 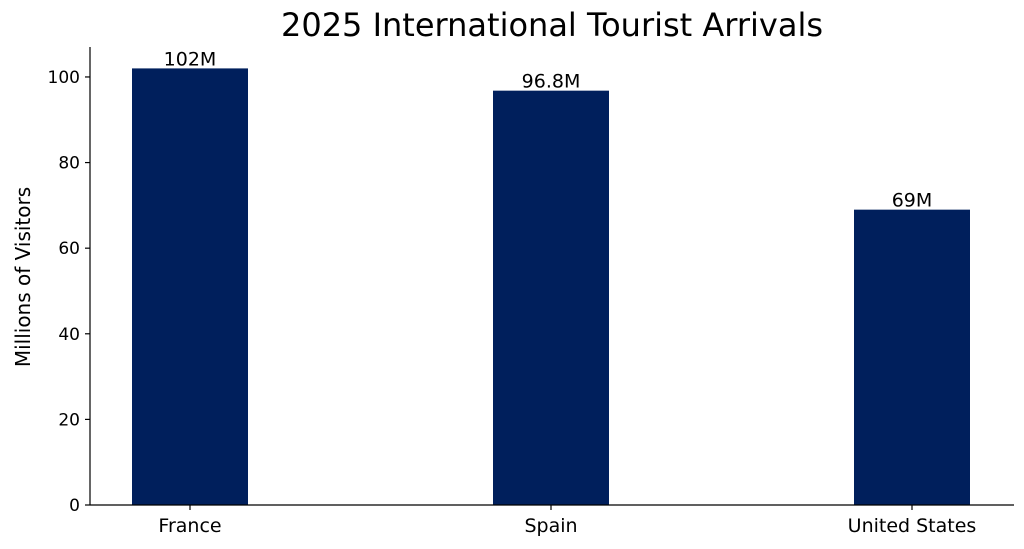 I want to click on x-tick-label: Spain, so click(x=550, y=526).